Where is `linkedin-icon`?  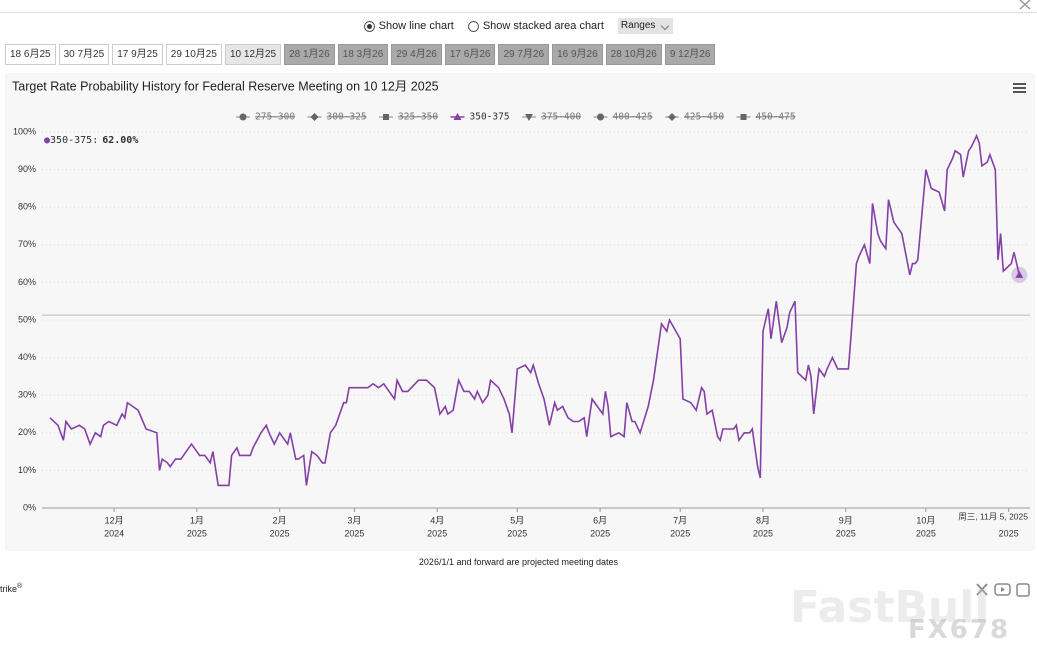
linkedin-icon is located at coordinates (1023, 590).